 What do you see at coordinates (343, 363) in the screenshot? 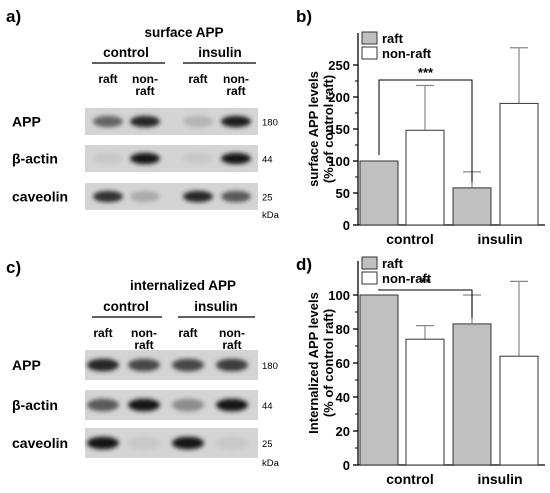
I see `y-tick-label: 60` at bounding box center [343, 363].